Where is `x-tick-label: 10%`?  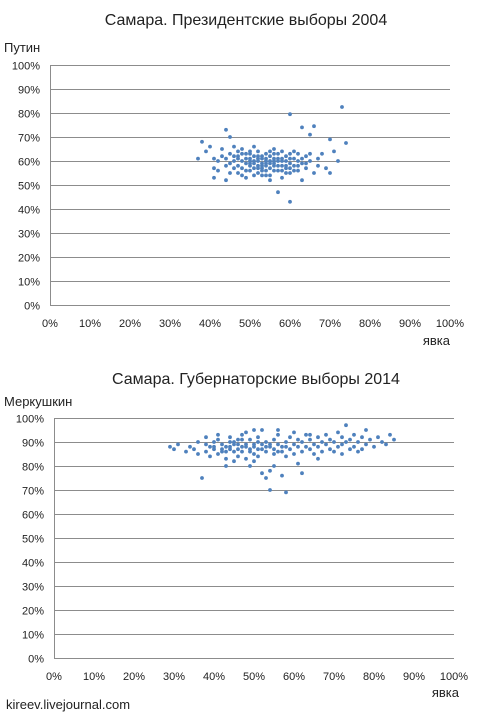 x-tick-label: 10% is located at coordinates (94, 677).